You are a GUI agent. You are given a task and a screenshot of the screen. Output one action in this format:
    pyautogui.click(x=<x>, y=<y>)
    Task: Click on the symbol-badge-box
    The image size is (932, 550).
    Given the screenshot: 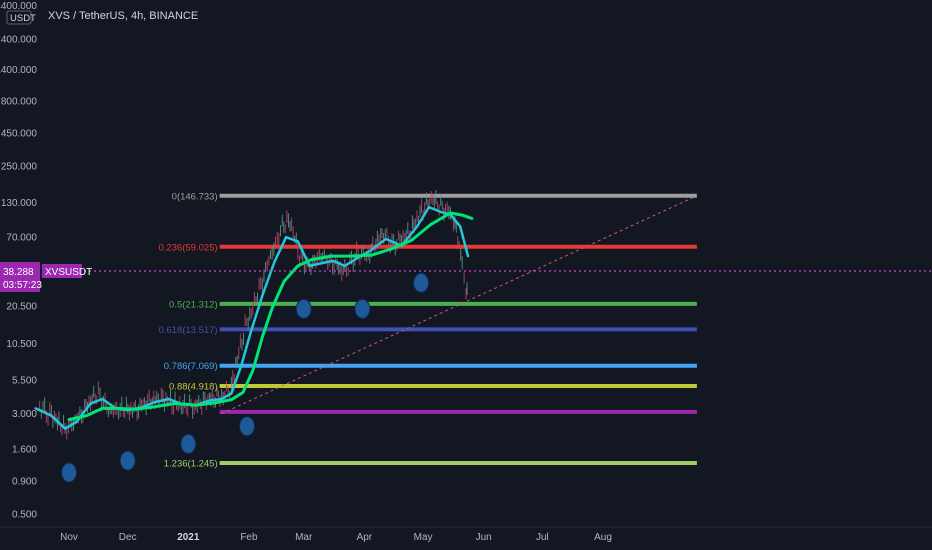 What is the action you would take?
    pyautogui.click(x=62, y=271)
    